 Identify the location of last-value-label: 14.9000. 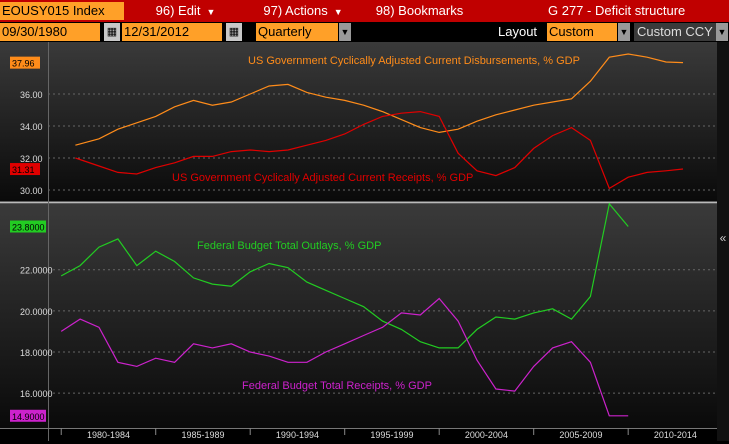
(28, 417).